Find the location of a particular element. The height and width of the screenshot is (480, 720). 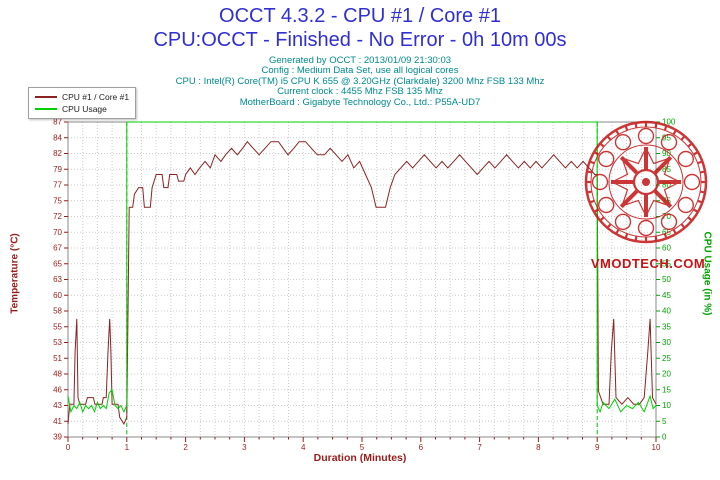

legend-item-temperature: CPU #1 / Core #1 is located at coordinates (82, 97).